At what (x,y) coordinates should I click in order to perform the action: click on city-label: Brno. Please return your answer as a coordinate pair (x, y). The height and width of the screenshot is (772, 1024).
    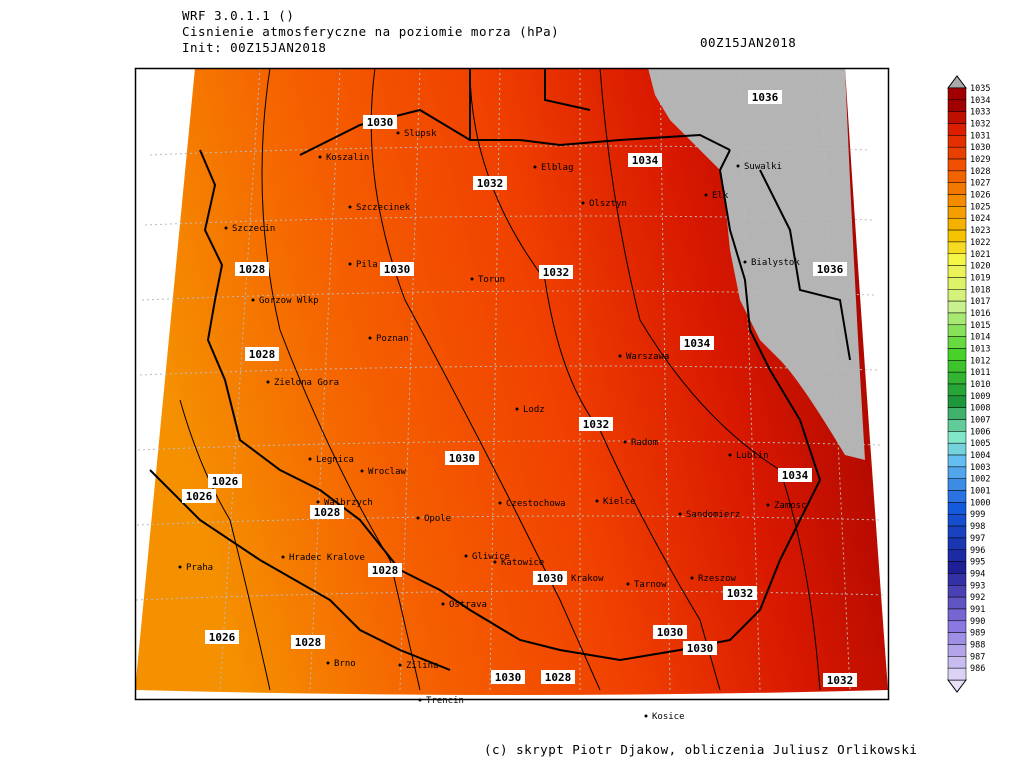
    Looking at the image, I should click on (345, 664).